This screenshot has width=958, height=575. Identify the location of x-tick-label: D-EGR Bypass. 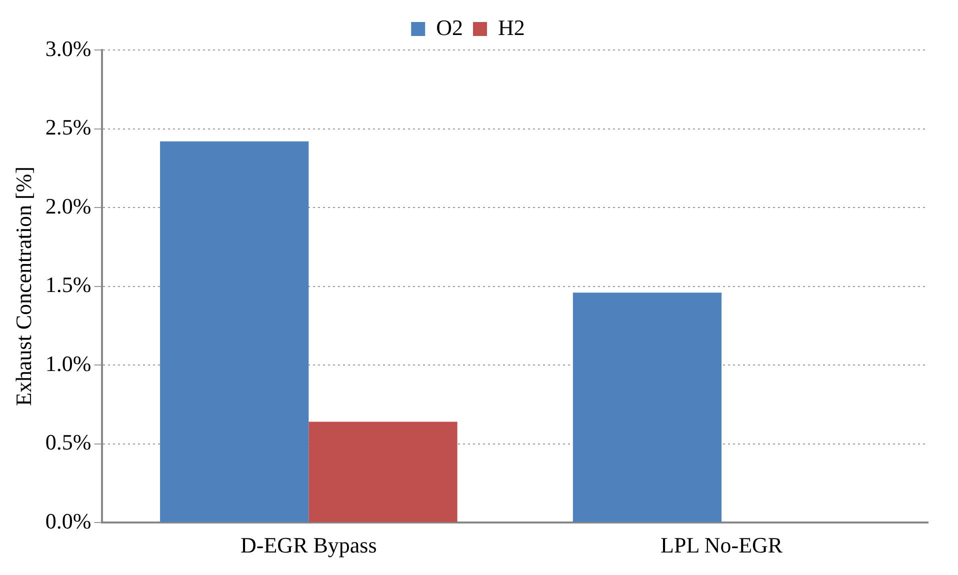
(308, 545).